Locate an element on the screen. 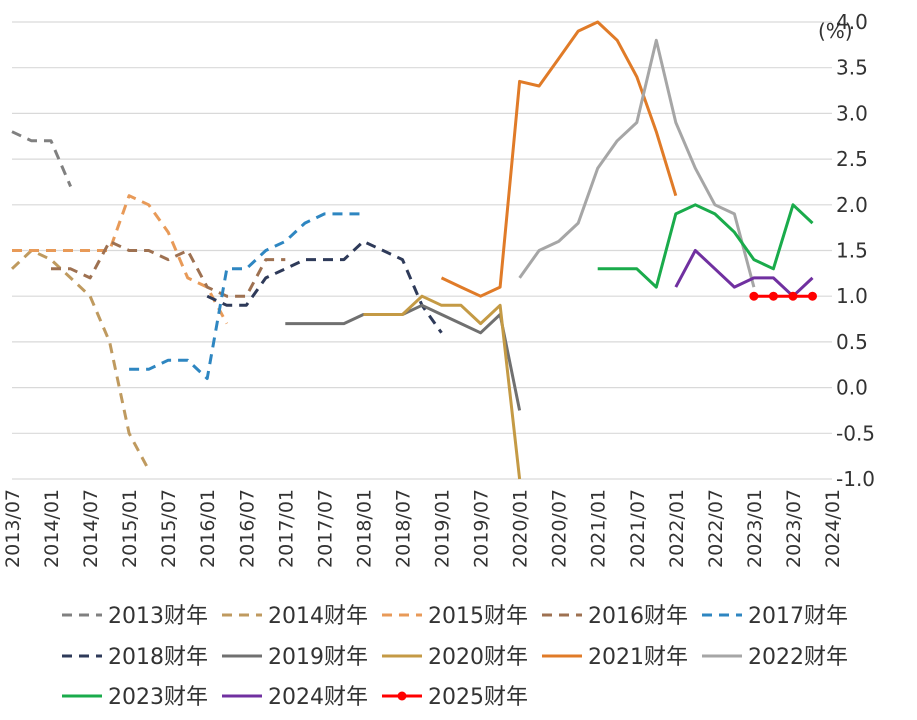 The image size is (917, 720). y-tick-label: 1.5 is located at coordinates (852, 251).